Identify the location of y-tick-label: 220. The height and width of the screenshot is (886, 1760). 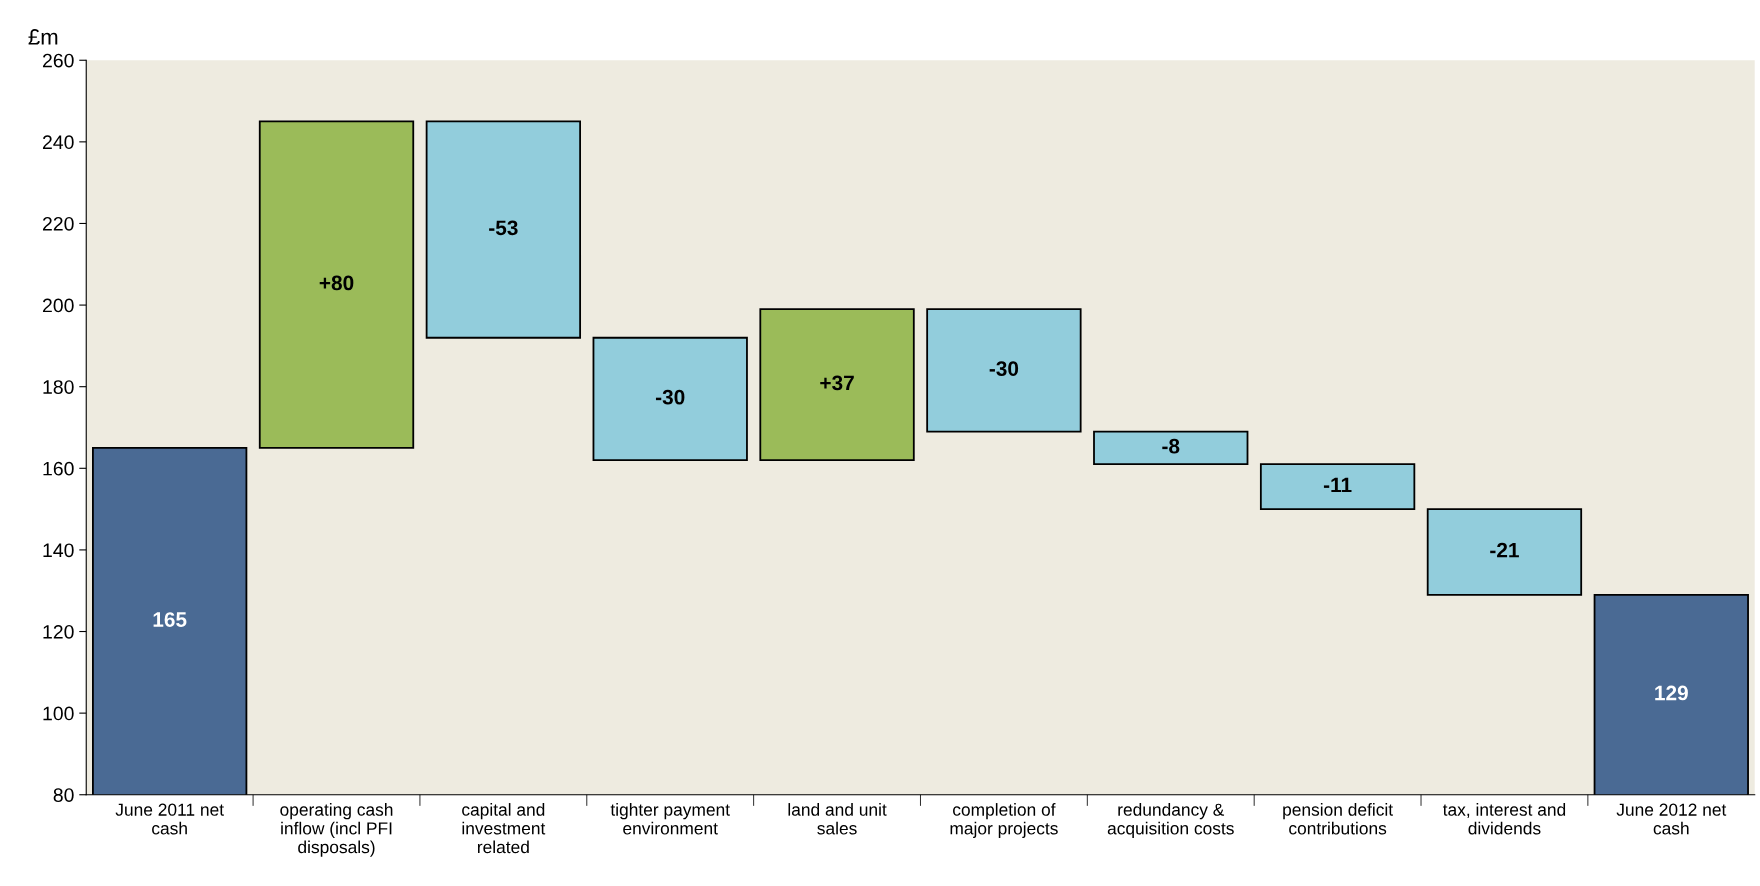
(58, 223).